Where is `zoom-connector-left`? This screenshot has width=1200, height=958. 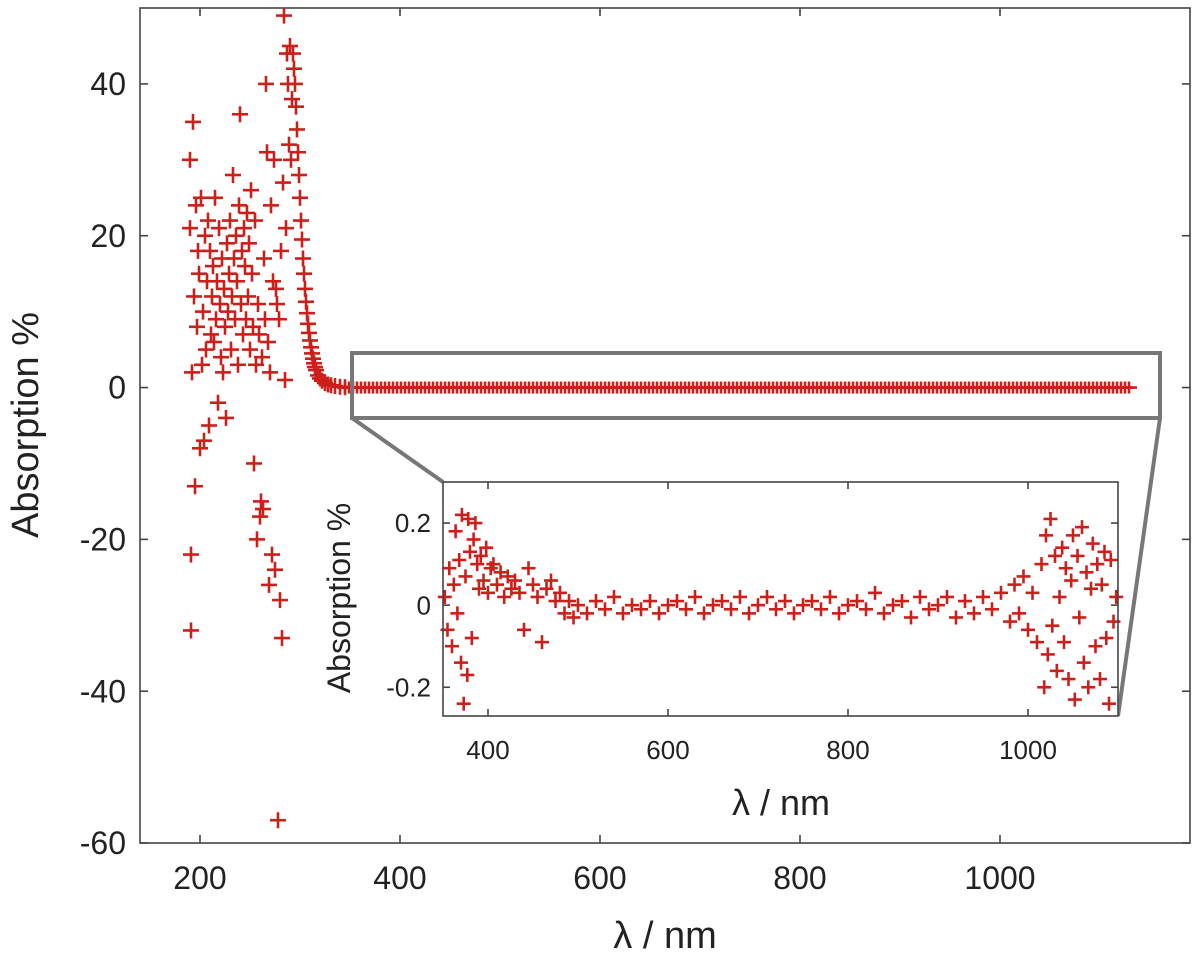 zoom-connector-left is located at coordinates (397, 450).